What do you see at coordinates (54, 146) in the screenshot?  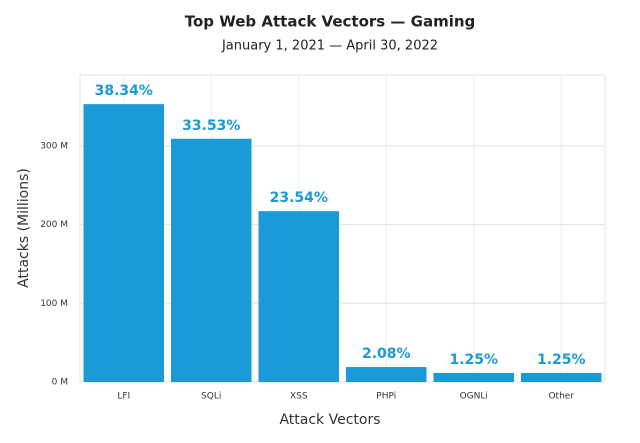 I see `y-tick-label: 300 M` at bounding box center [54, 146].